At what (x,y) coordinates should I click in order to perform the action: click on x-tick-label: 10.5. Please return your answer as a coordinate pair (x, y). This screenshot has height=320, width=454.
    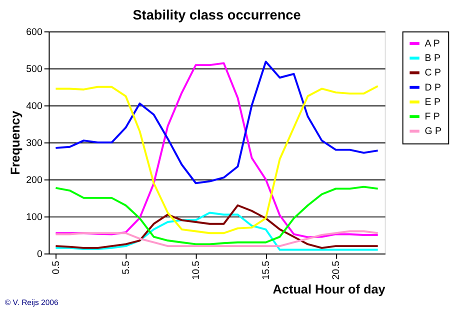
    Looking at the image, I should click on (196, 270).